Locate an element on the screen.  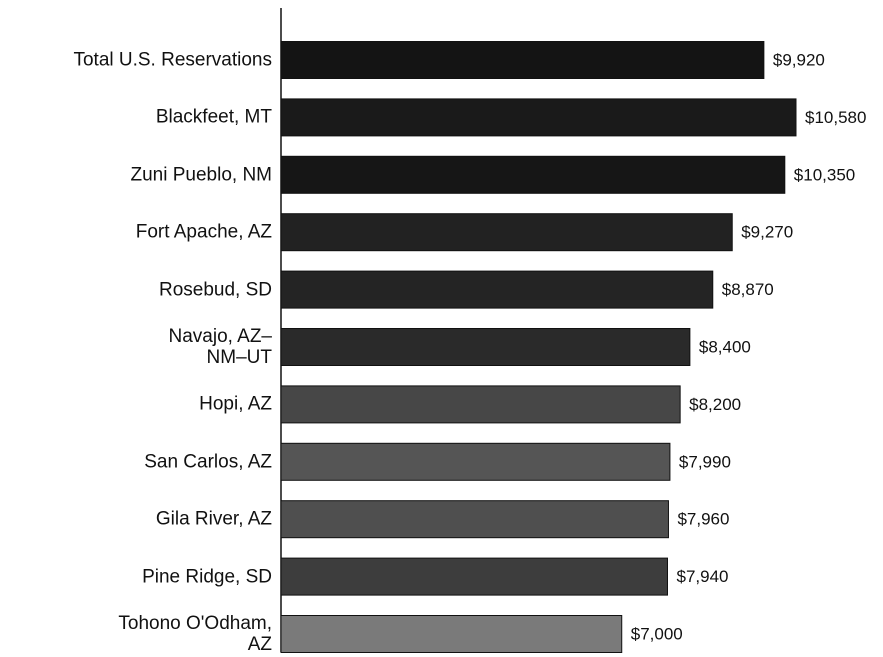
value-label: $8,400 is located at coordinates (725, 346).